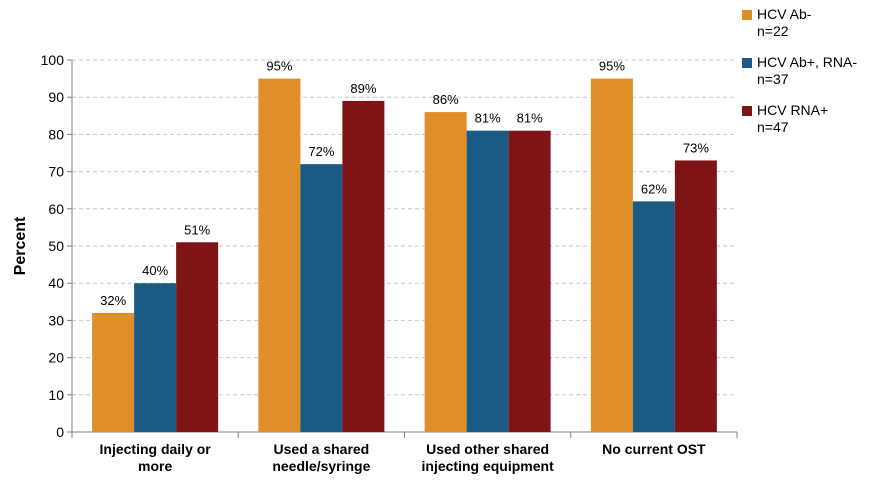 The width and height of the screenshot is (884, 485). Describe the element at coordinates (156, 449) in the screenshot. I see `category-label: Injecting daily or` at that location.